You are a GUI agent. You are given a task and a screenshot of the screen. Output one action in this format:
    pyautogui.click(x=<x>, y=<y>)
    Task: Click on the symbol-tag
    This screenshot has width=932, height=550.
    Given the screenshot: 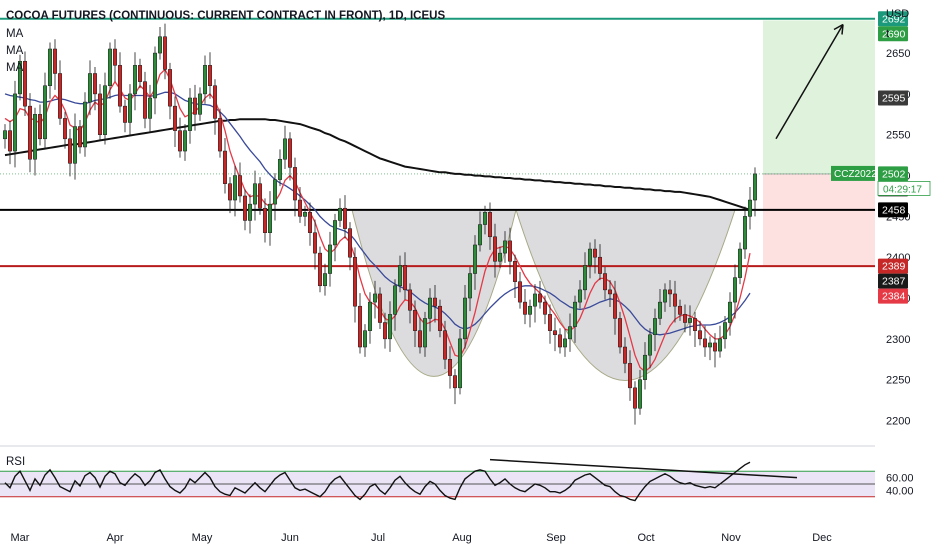 What is the action you would take?
    pyautogui.click(x=853, y=173)
    